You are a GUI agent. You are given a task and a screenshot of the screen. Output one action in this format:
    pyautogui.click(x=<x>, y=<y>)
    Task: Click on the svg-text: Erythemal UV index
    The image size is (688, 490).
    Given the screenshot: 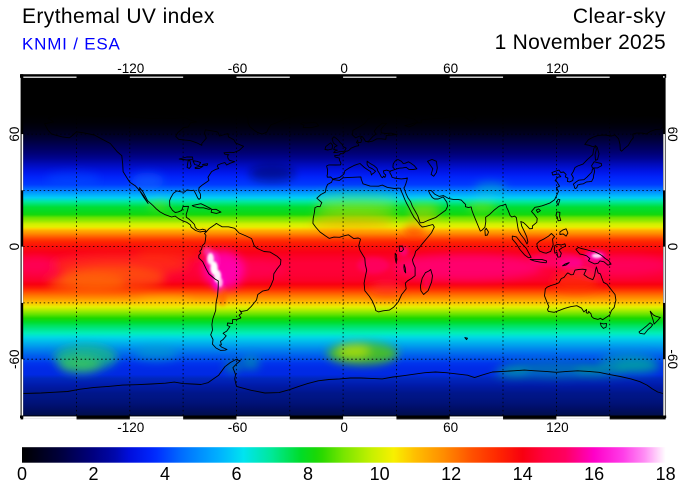 What is the action you would take?
    pyautogui.click(x=118, y=16)
    